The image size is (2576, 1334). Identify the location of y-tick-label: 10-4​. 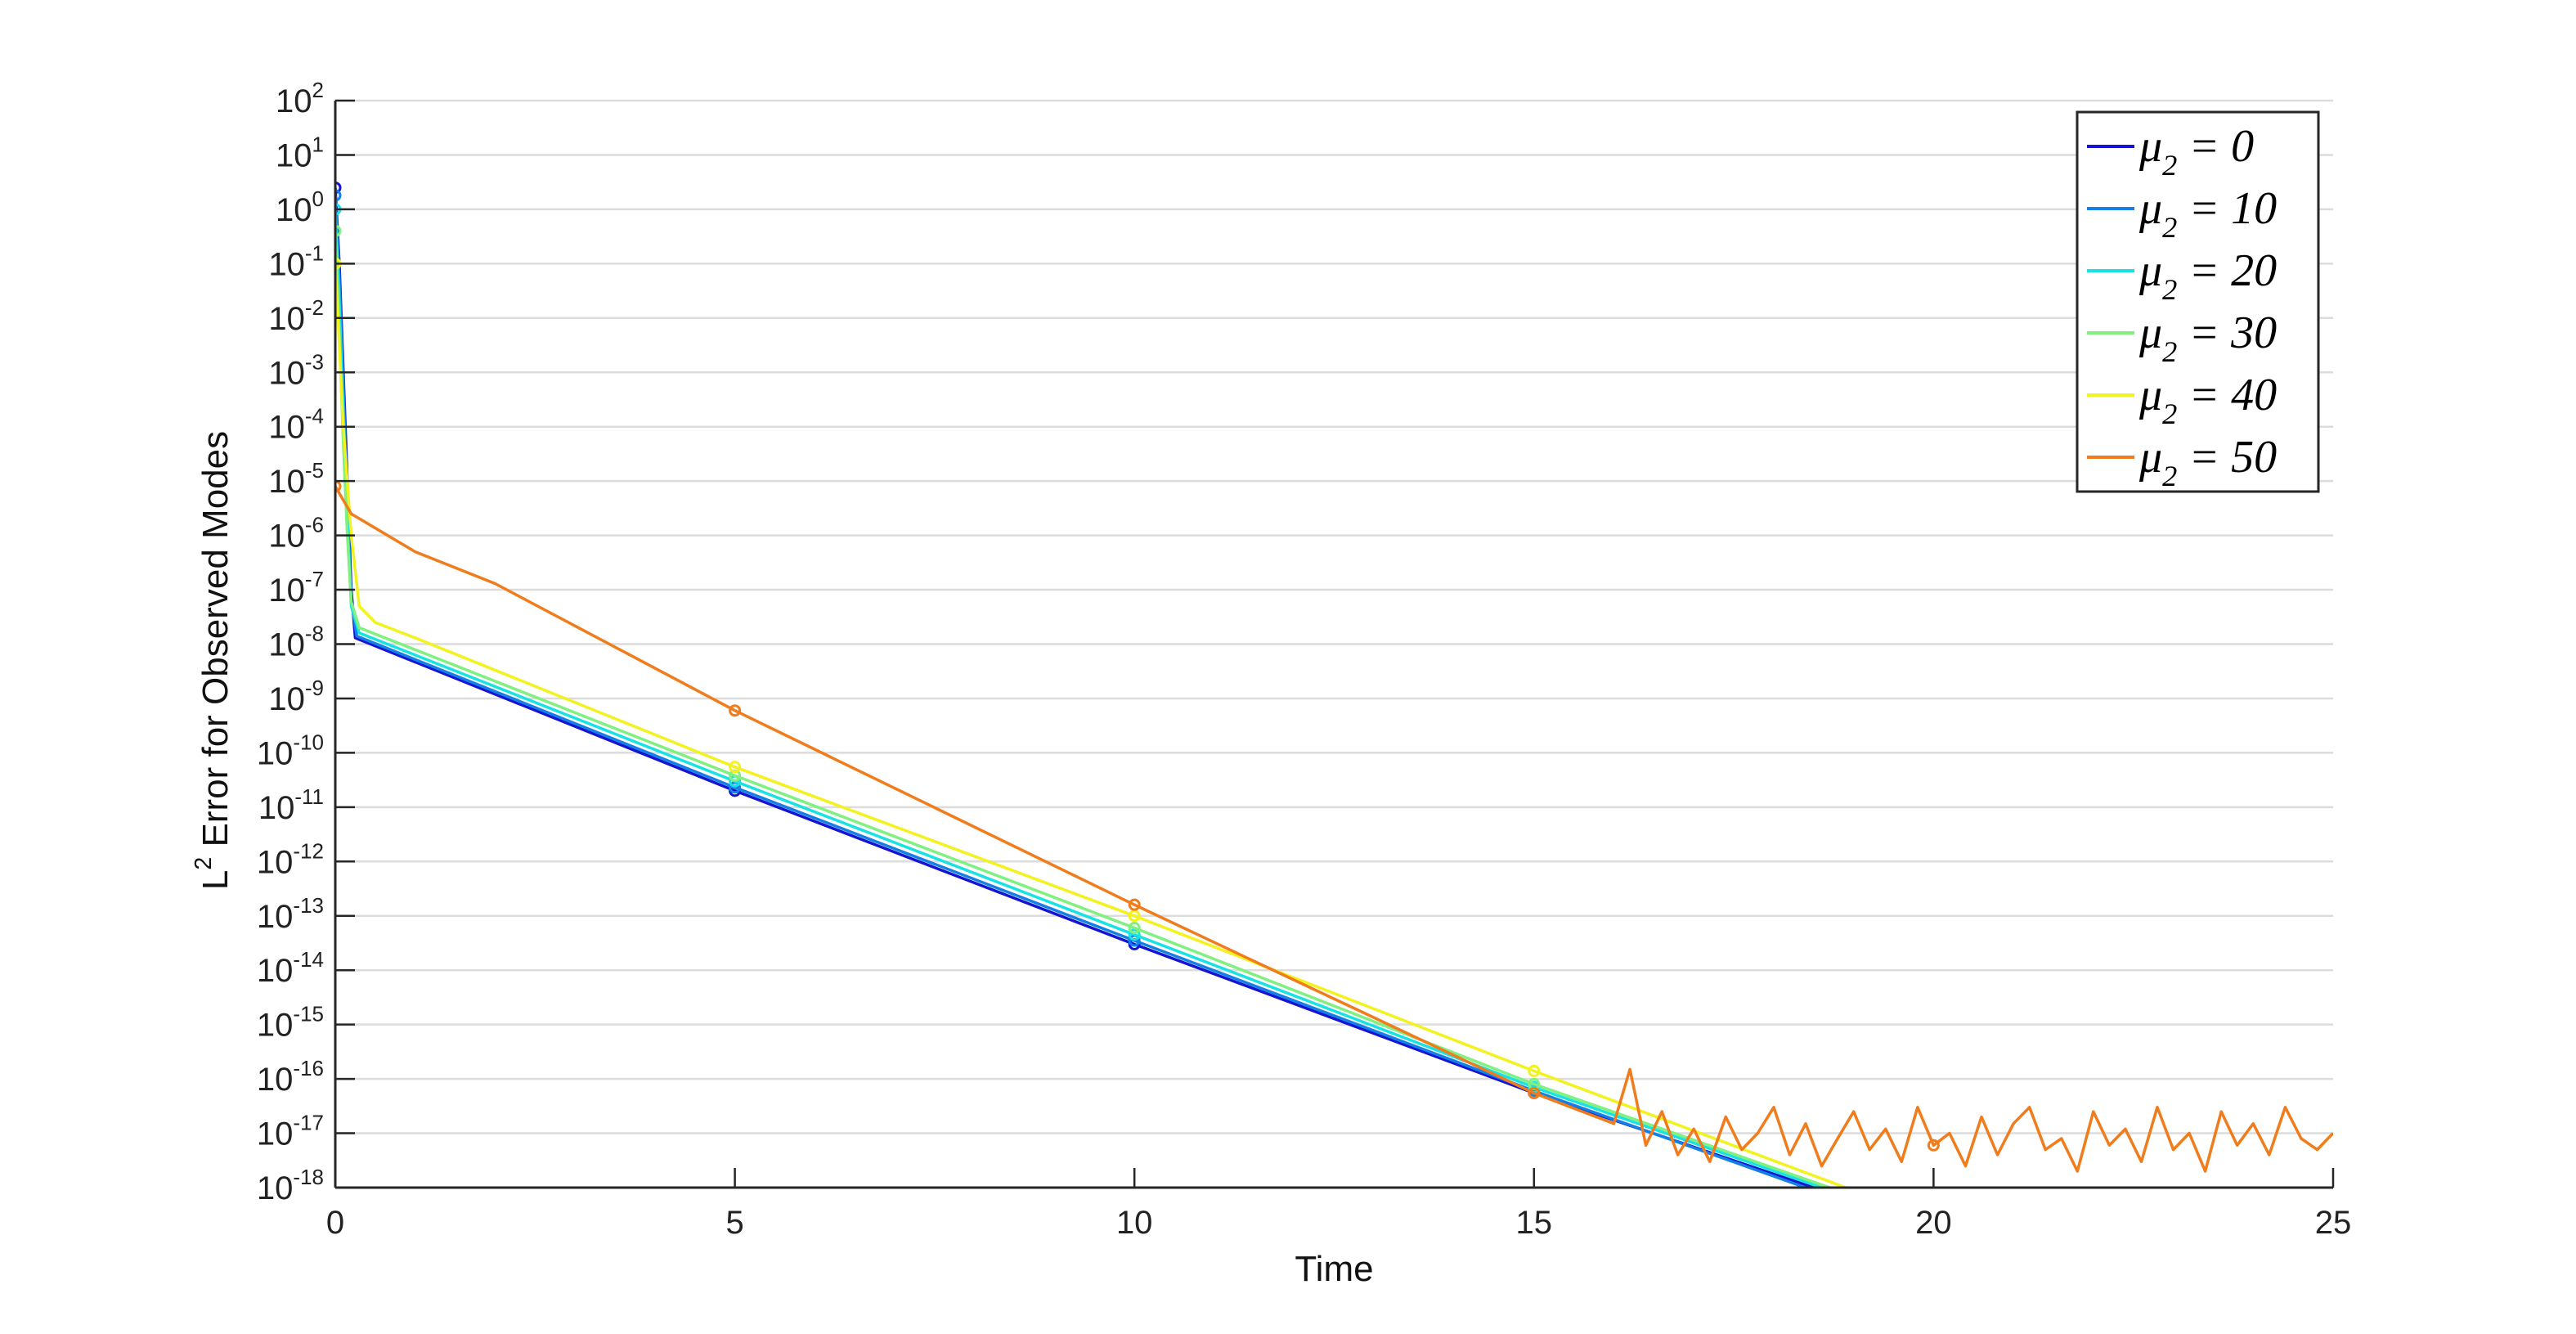
(296, 425).